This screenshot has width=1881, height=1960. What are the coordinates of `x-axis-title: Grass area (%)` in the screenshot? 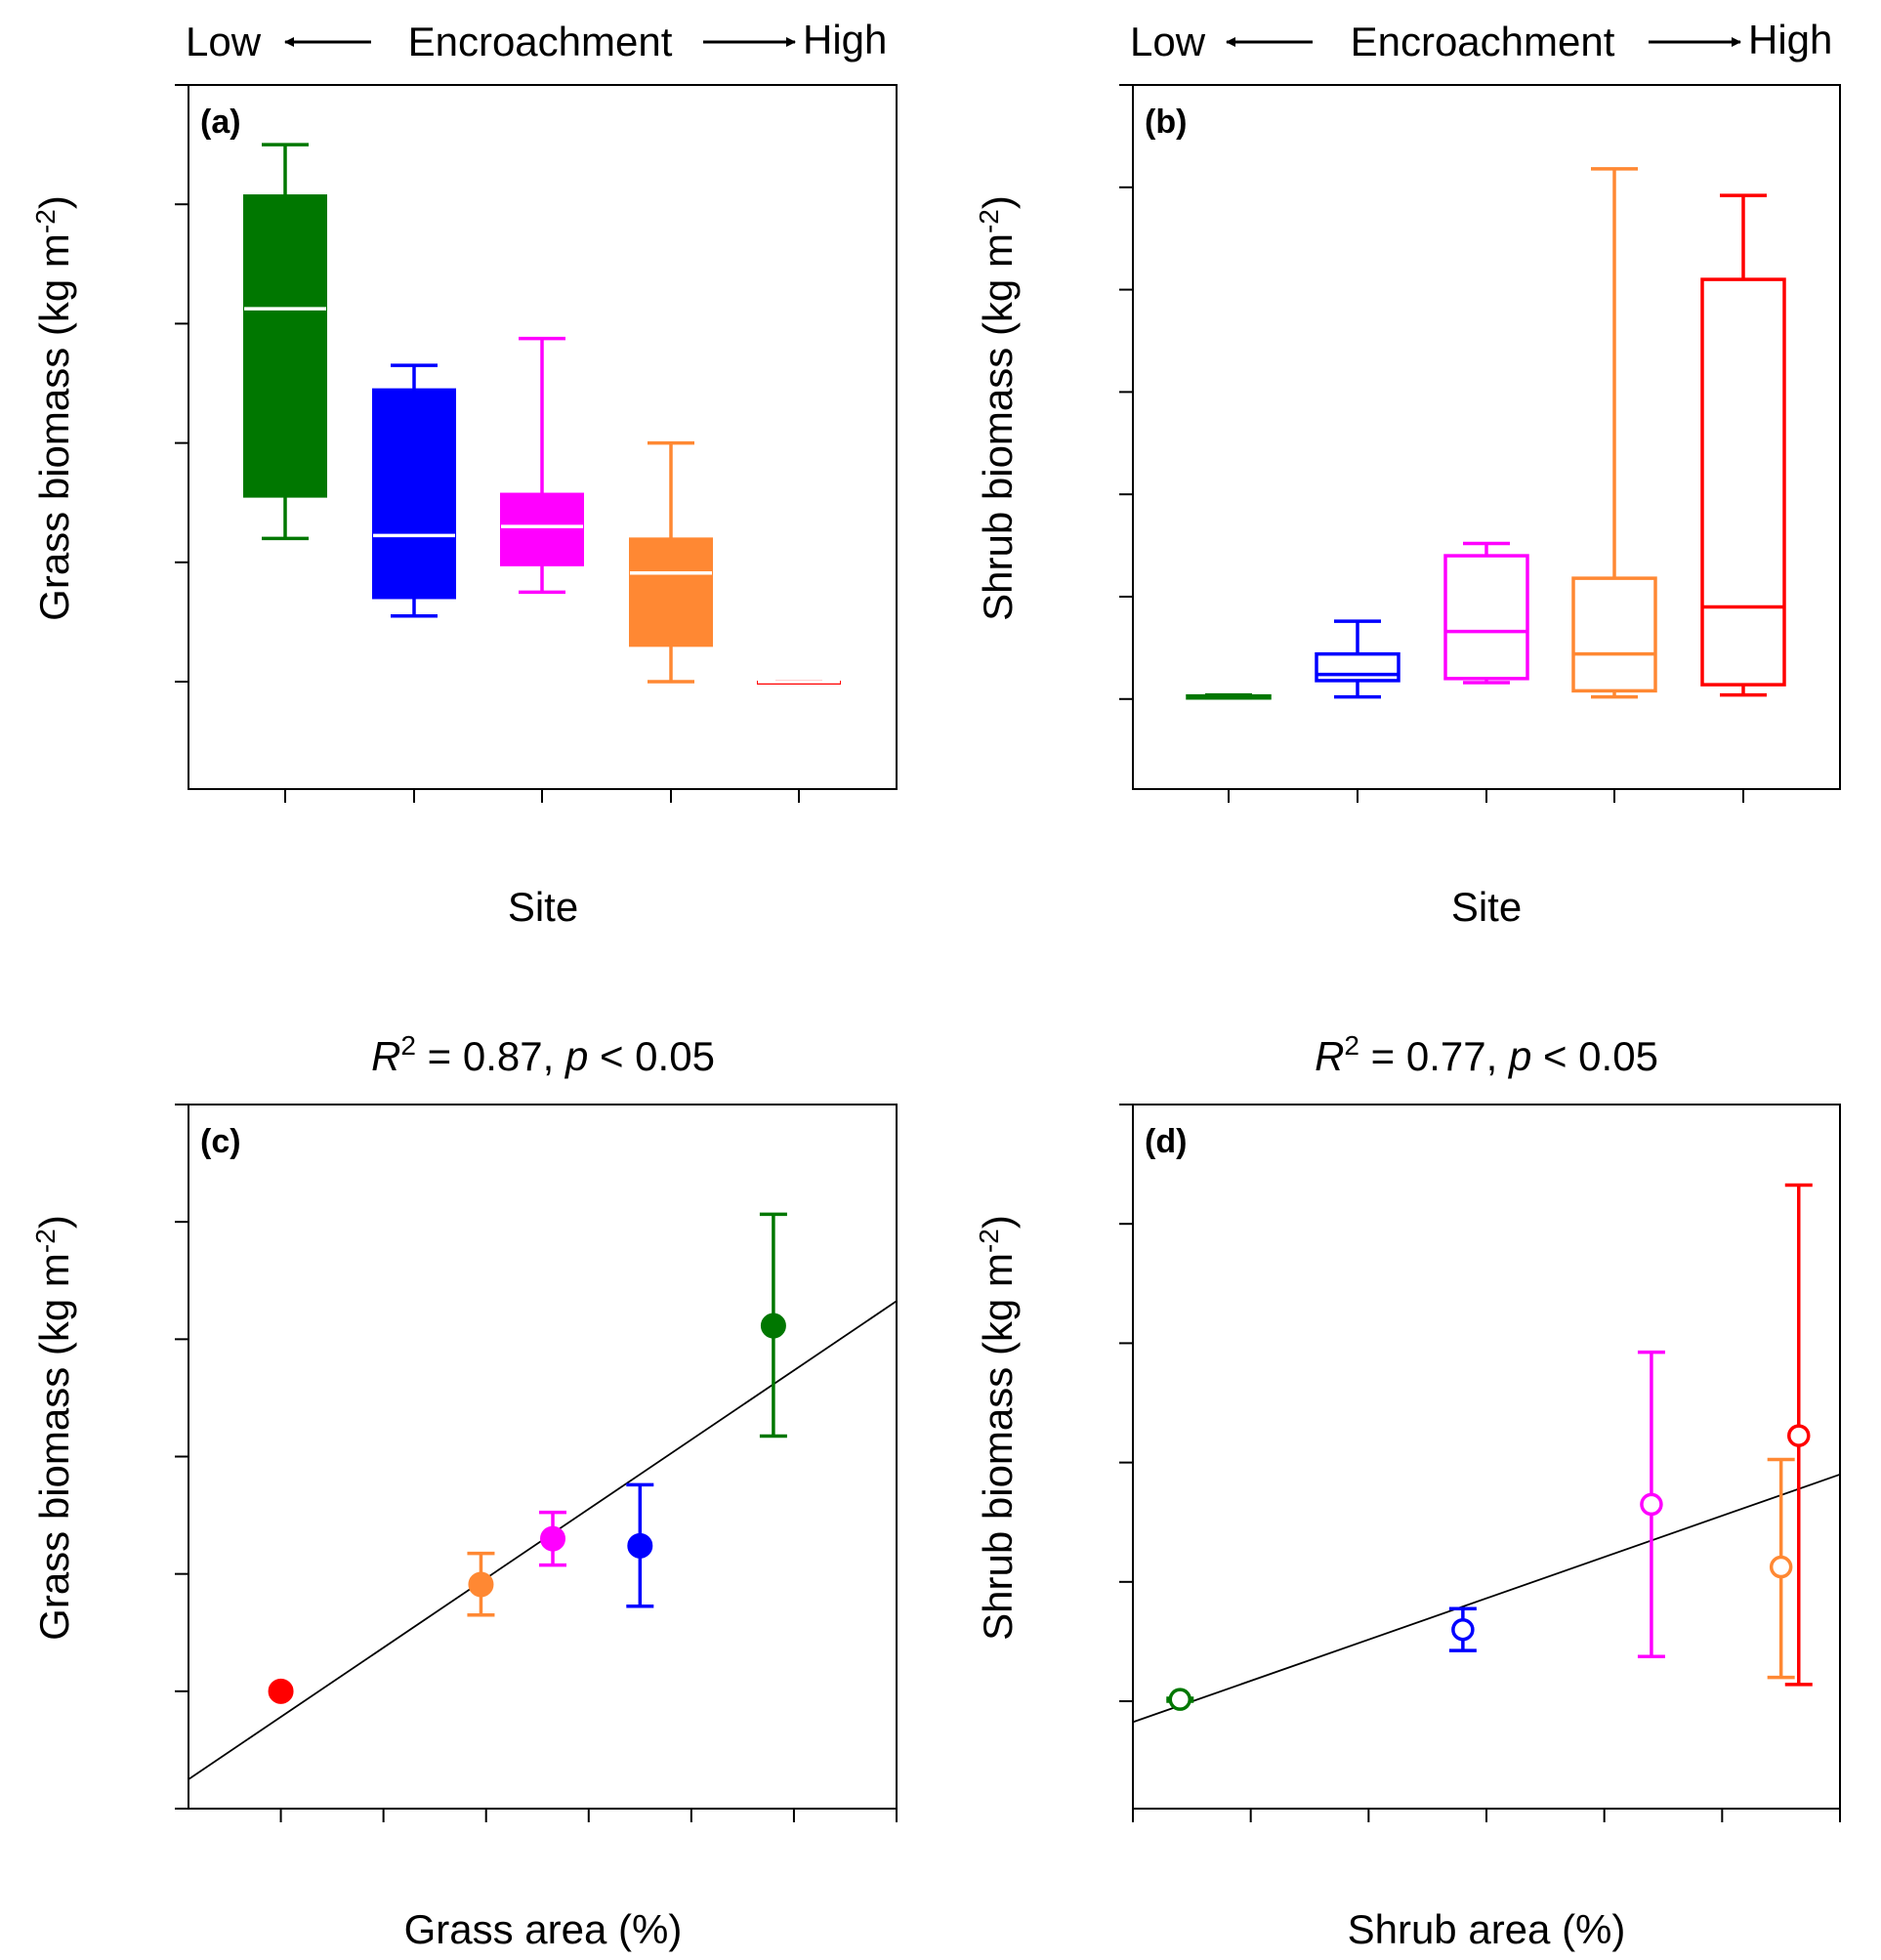 It's located at (543, 1929).